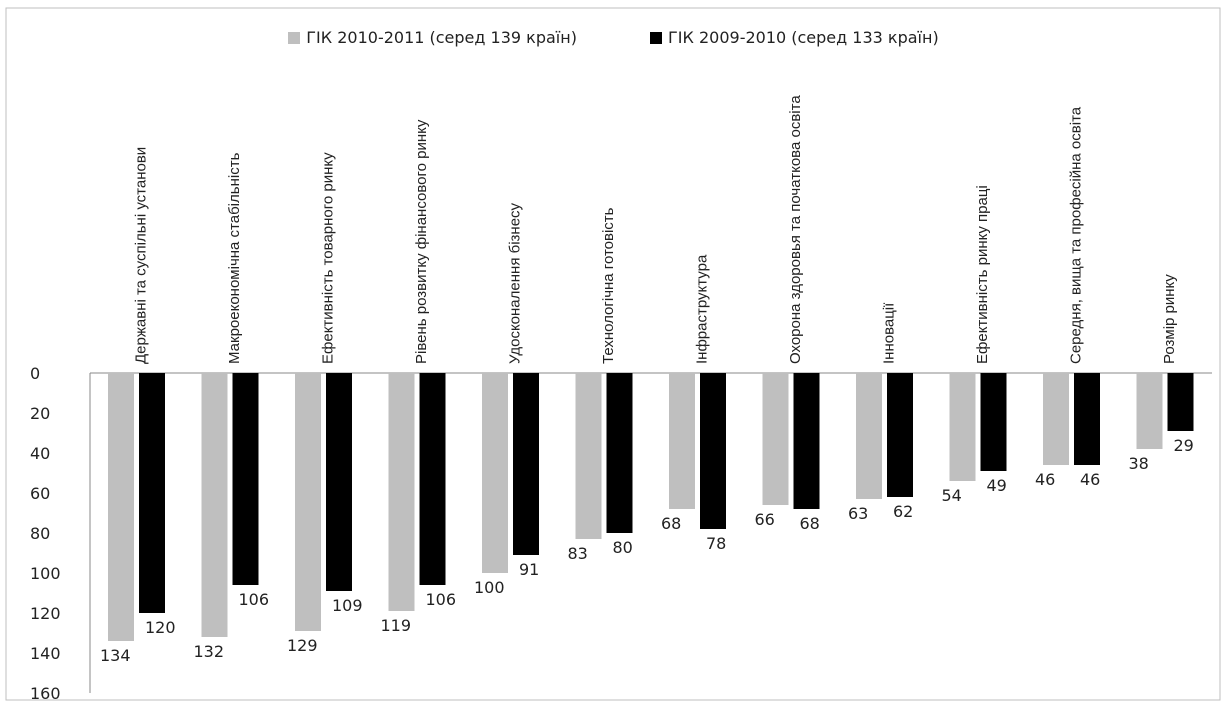 The image size is (1227, 708). Describe the element at coordinates (441, 37) in the screenshot. I see `legend-label-series-1: ГІК 2010-2011 (серед 139 країн)` at that location.